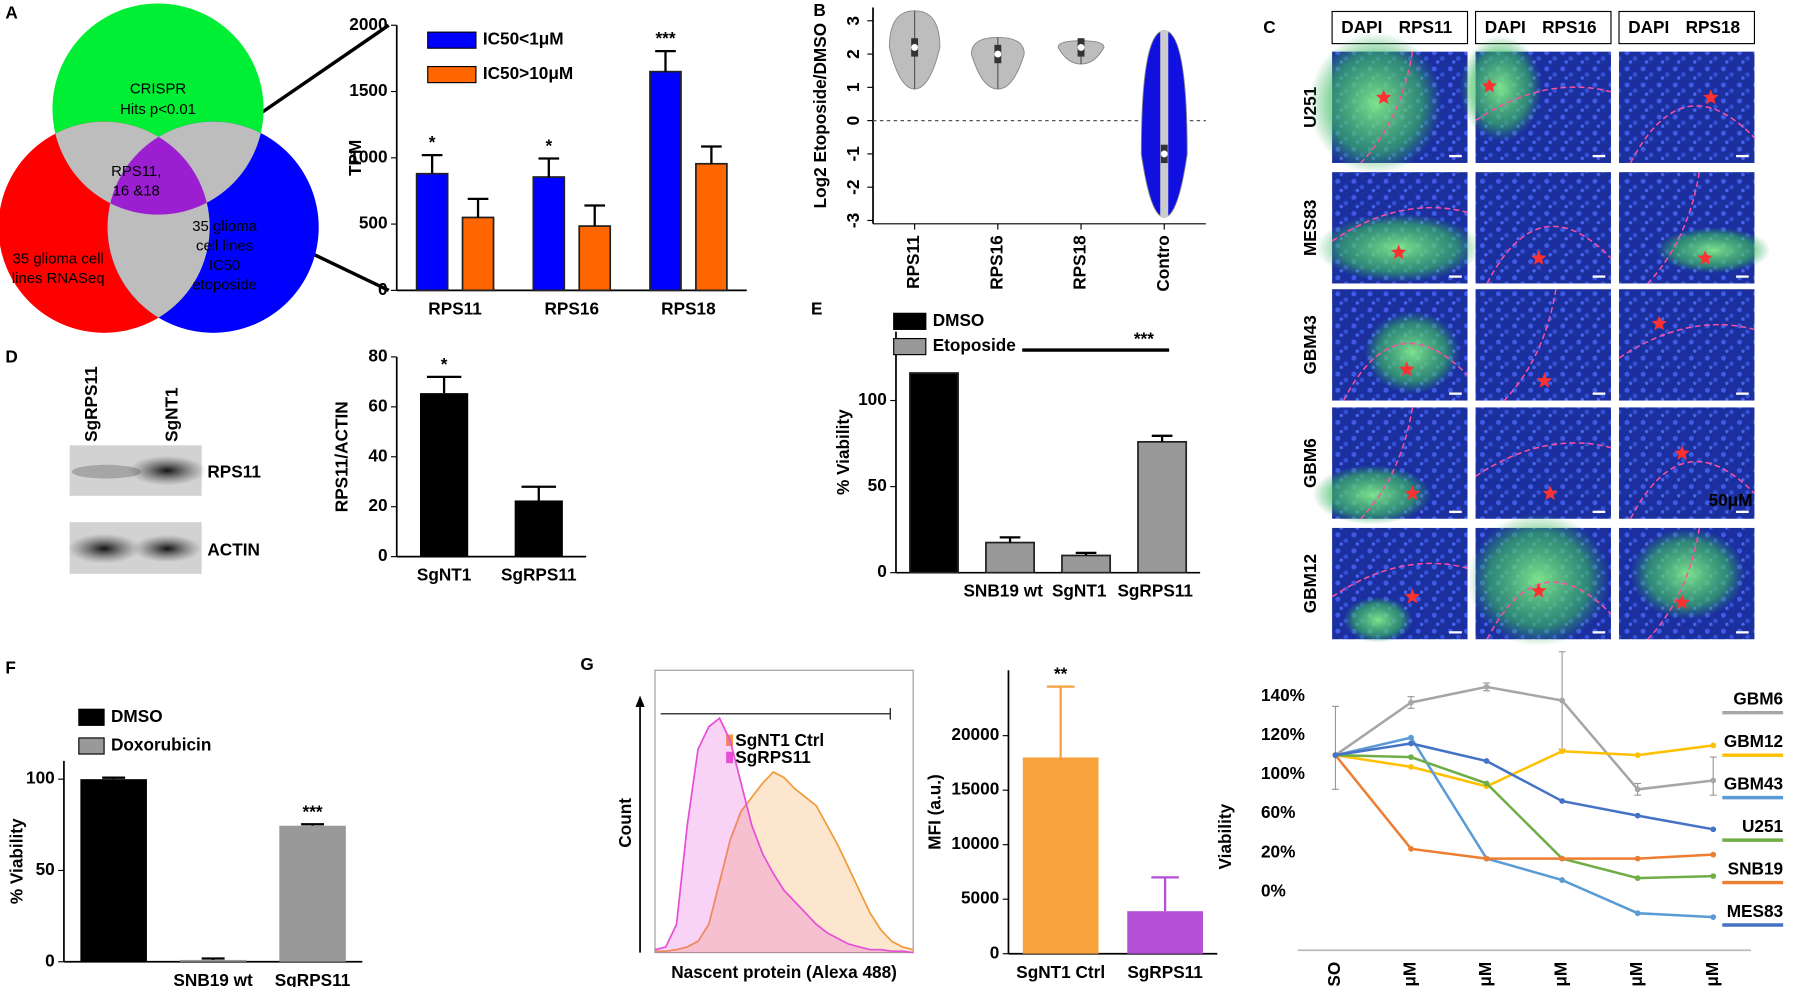 The height and width of the screenshot is (987, 1800). Describe the element at coordinates (137, 716) in the screenshot. I see `legend-label: DMSO` at that location.